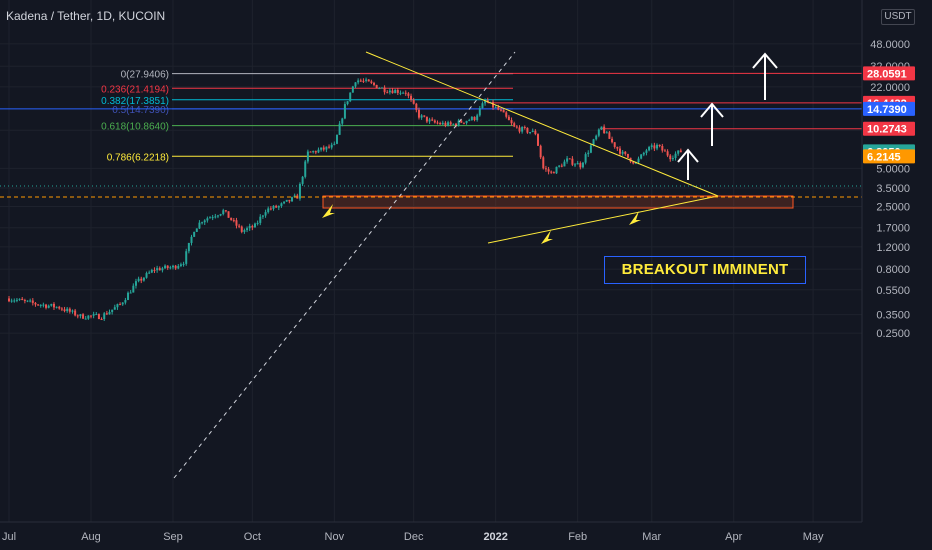 The height and width of the screenshot is (550, 932). Describe the element at coordinates (335, 537) in the screenshot. I see `time-tick-label: Nov` at that location.